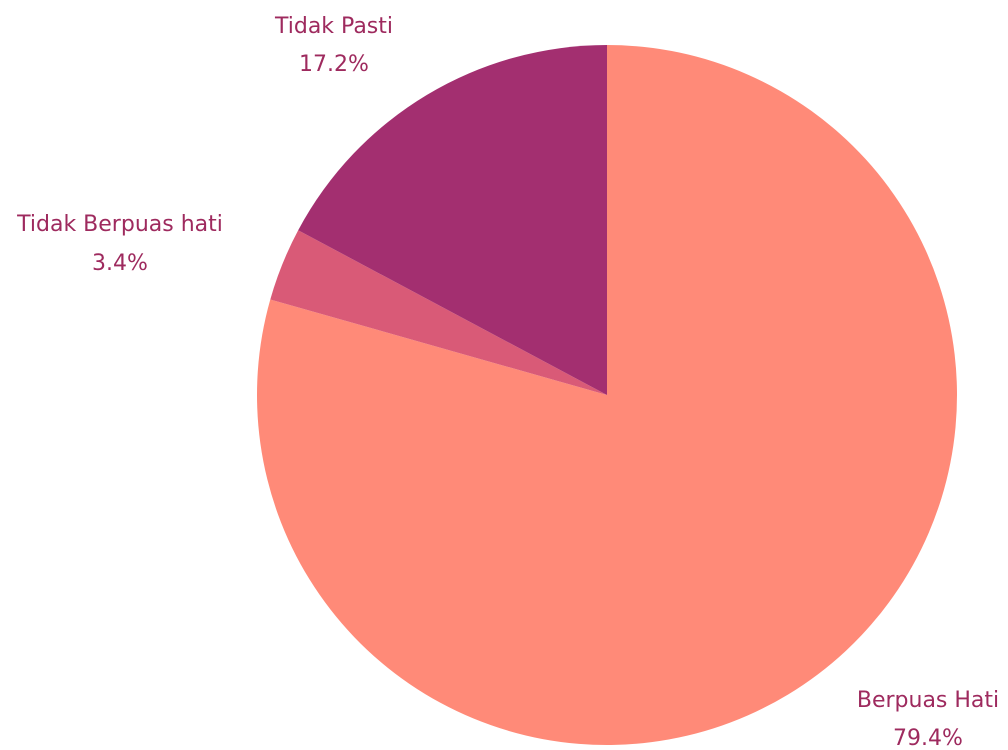 This screenshot has height=750, width=1008. I want to click on label-berpuas-hati-name: Berpuas Hati, so click(928, 700).